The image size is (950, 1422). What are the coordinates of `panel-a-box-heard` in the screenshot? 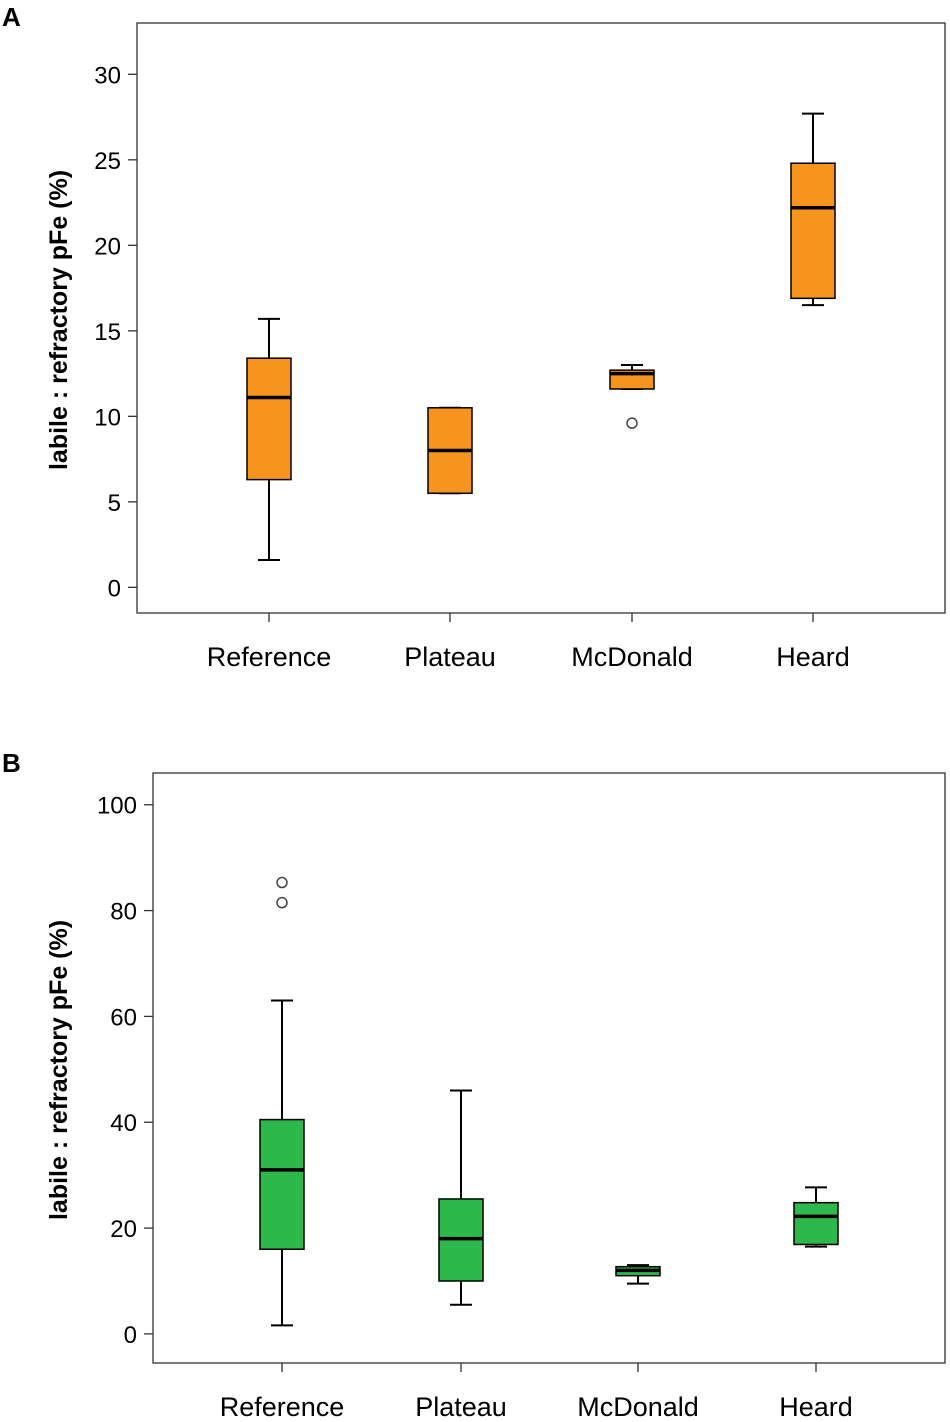 It's located at (813, 209).